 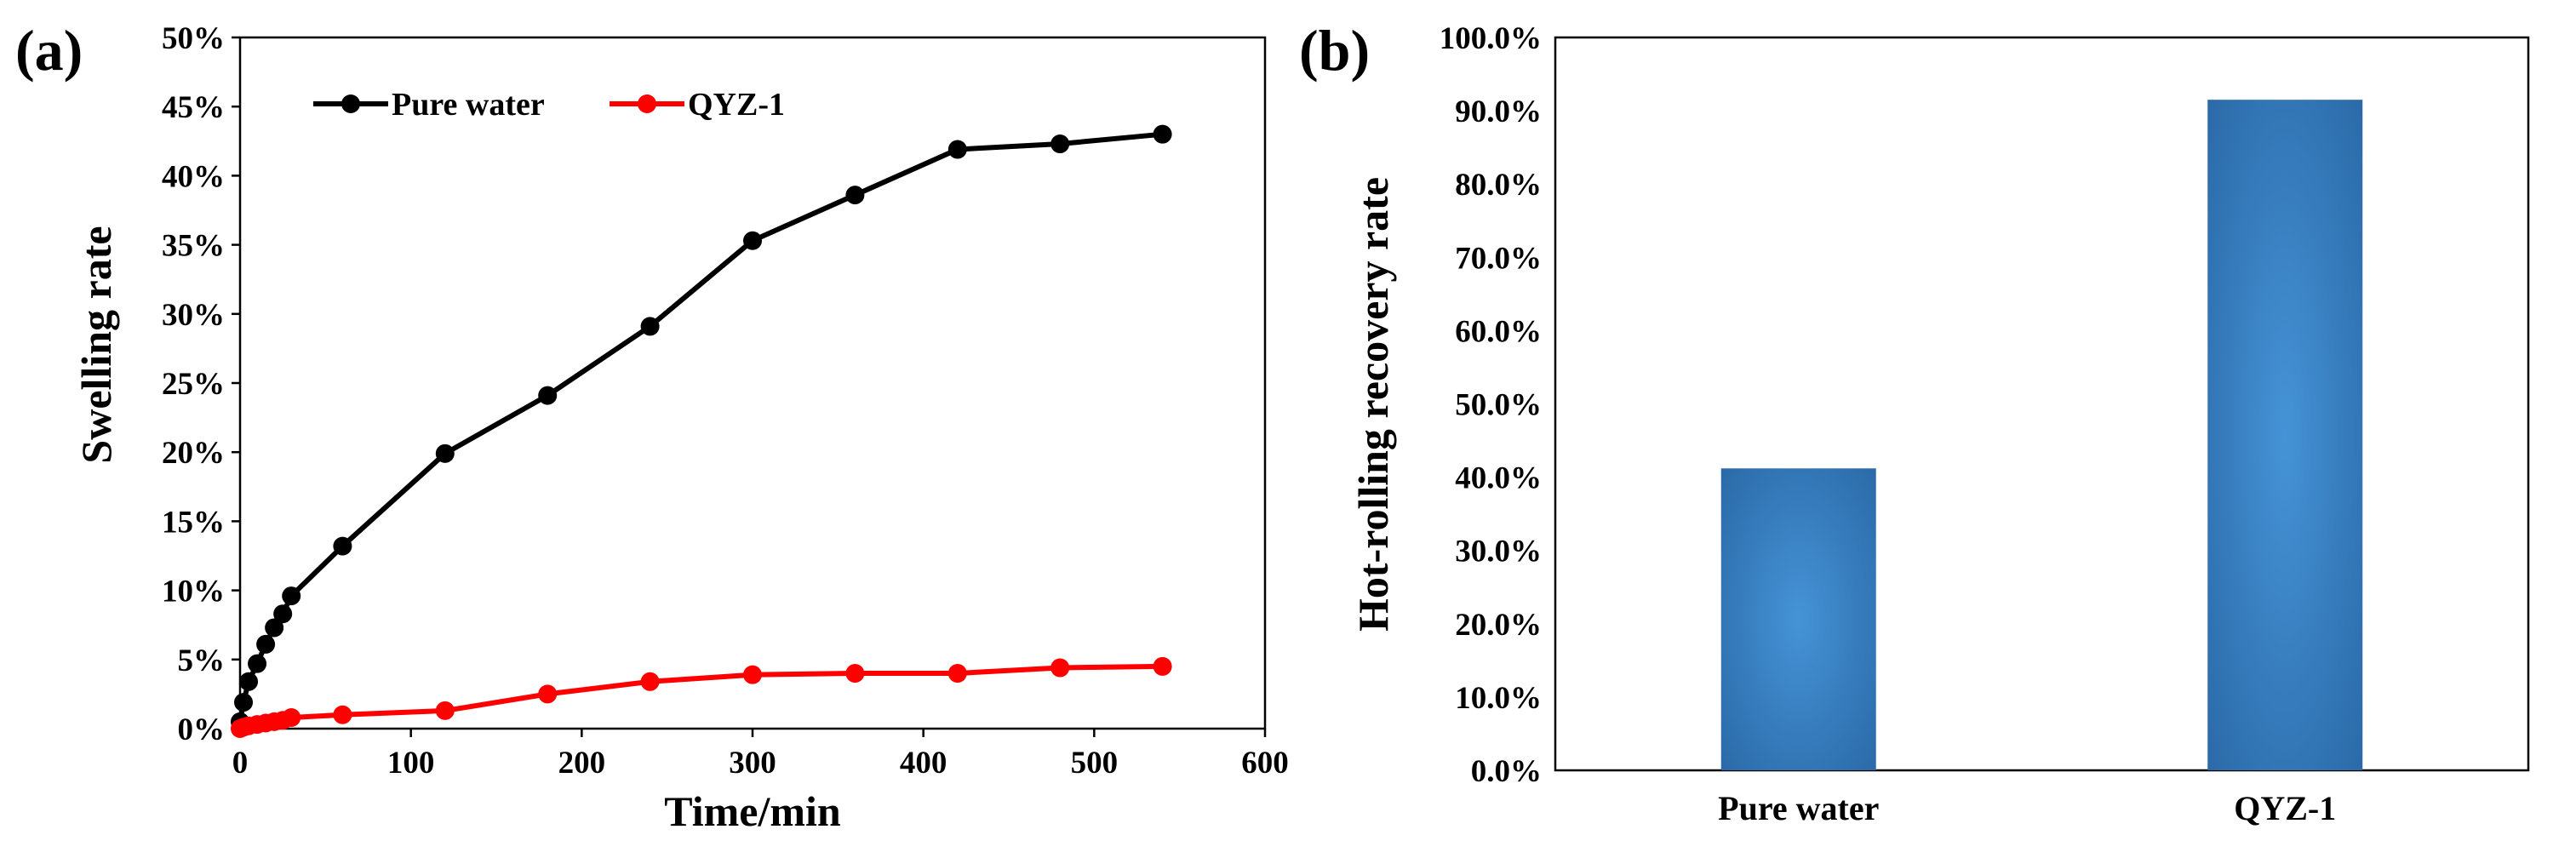 What do you see at coordinates (1498, 478) in the screenshot?
I see `y-tick-label-b: 40.0%` at bounding box center [1498, 478].